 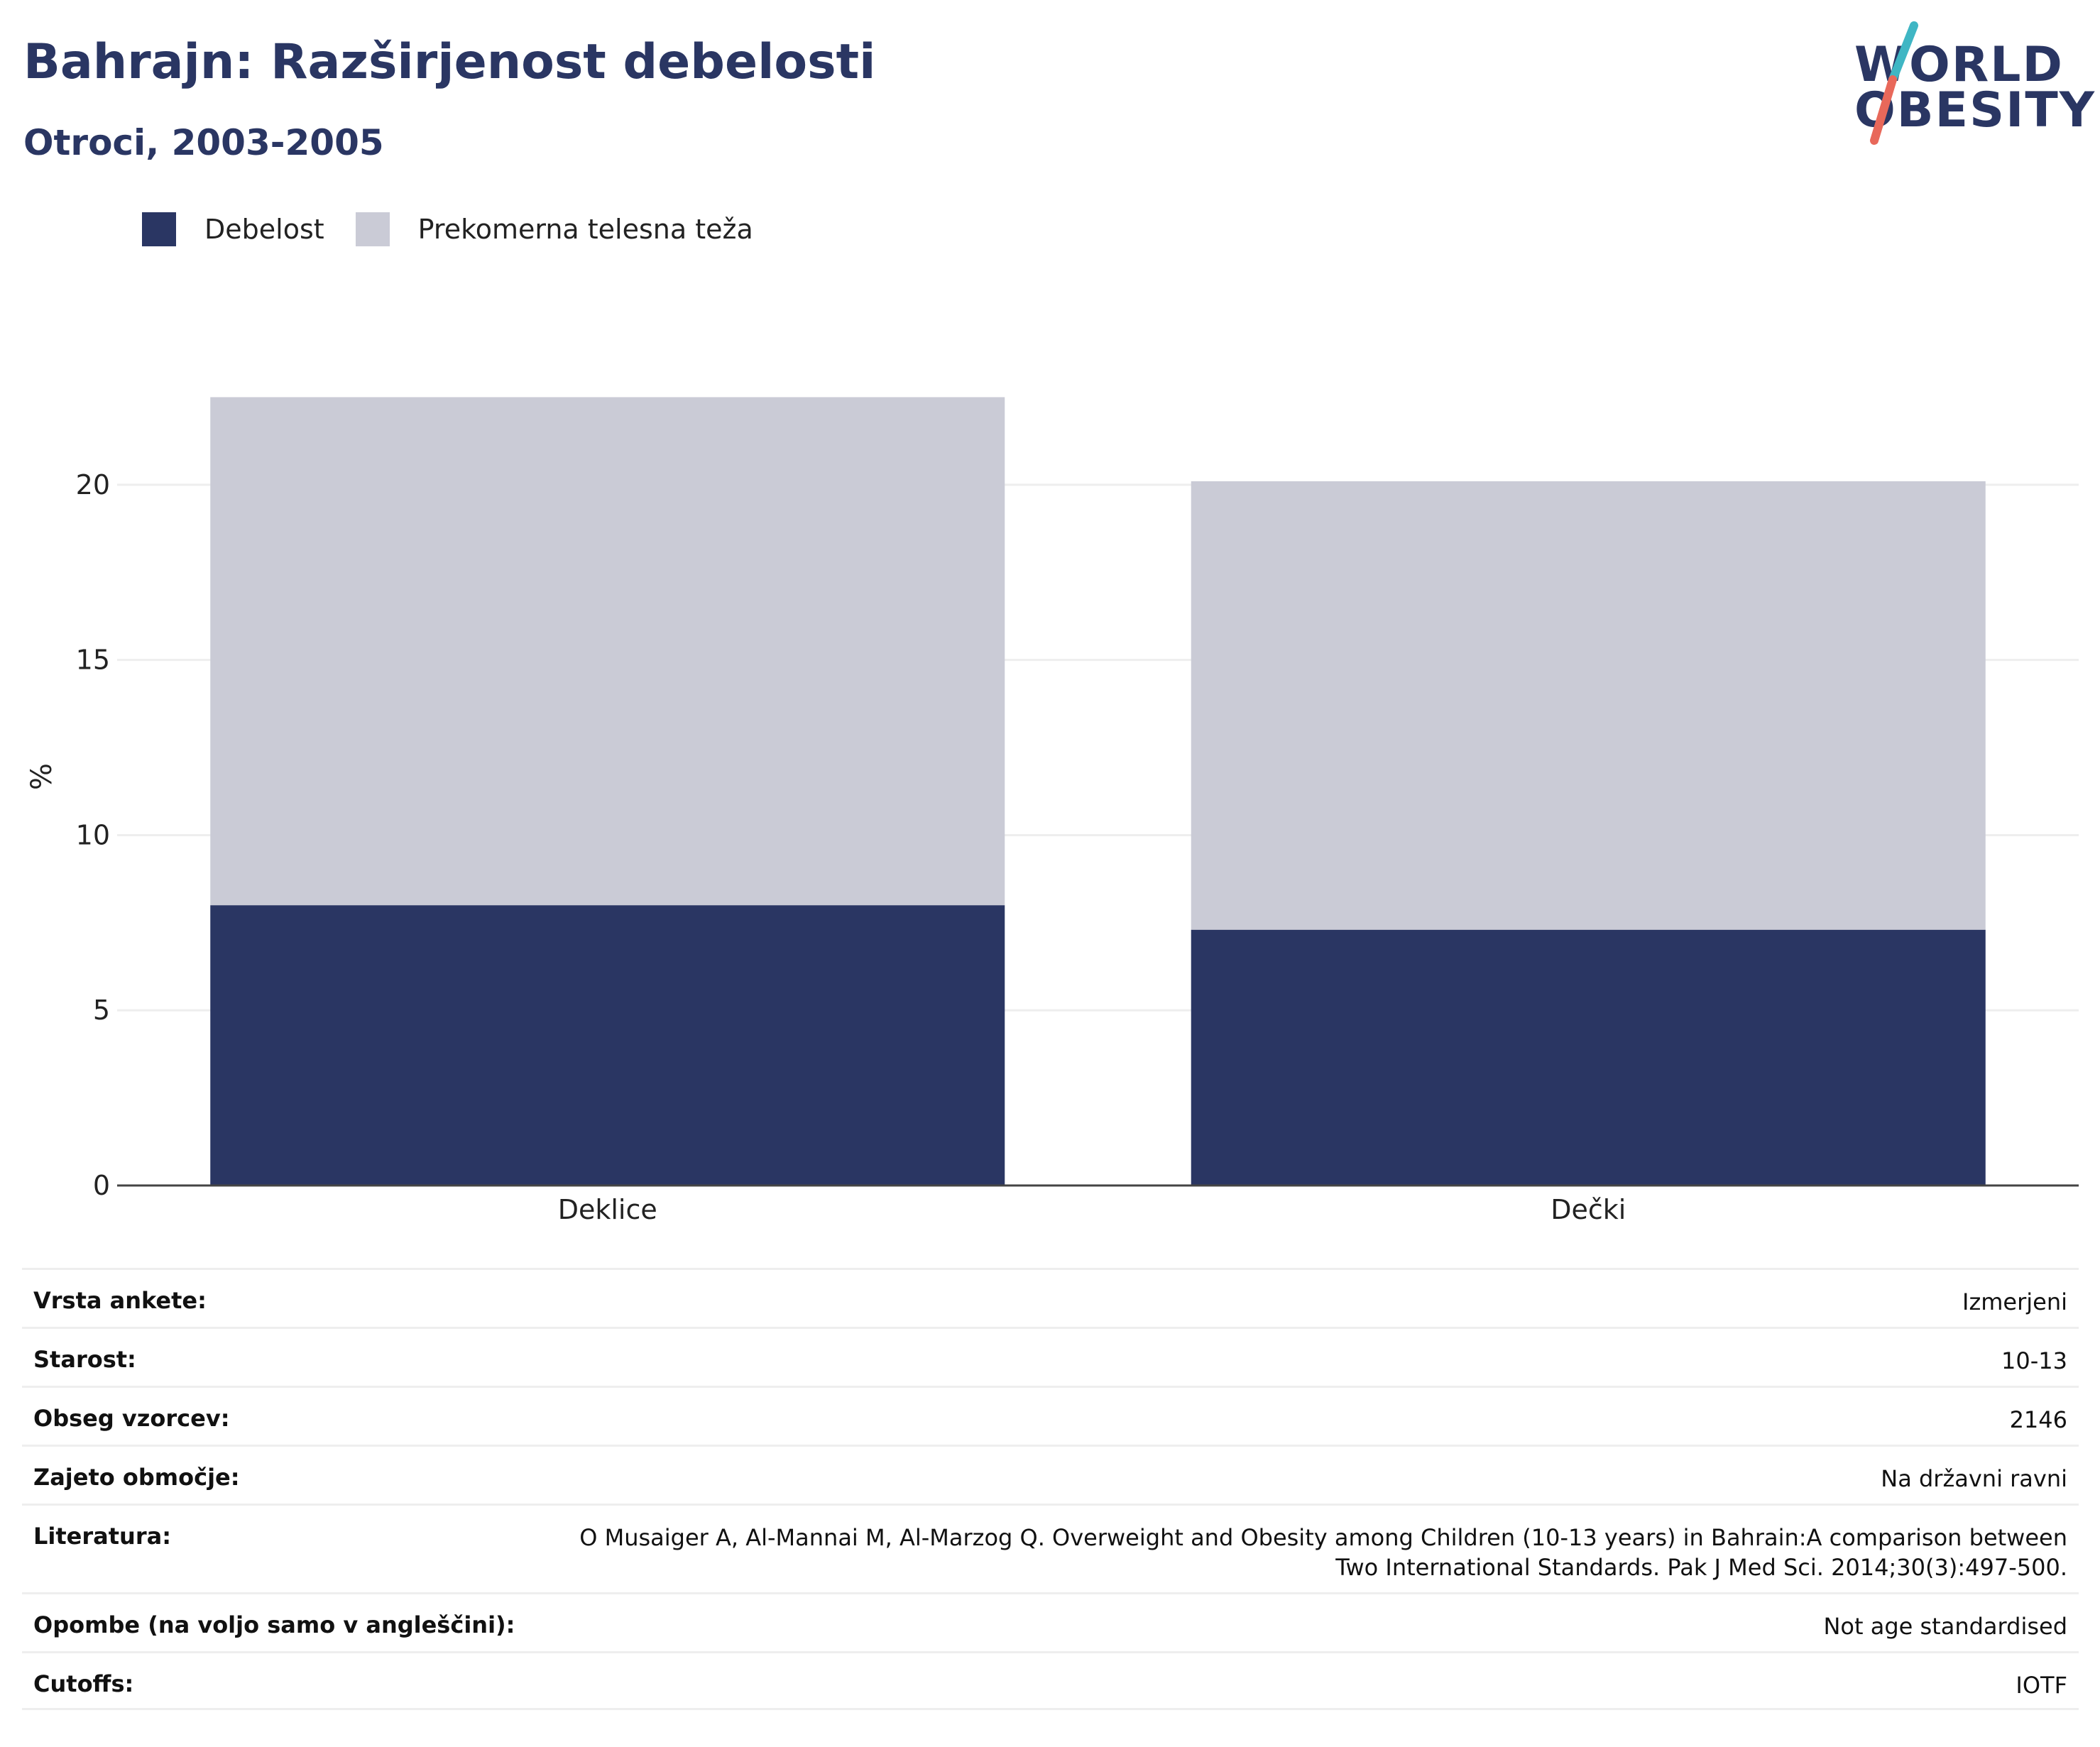 I want to click on y-tick-label: 5, so click(x=101, y=1010).